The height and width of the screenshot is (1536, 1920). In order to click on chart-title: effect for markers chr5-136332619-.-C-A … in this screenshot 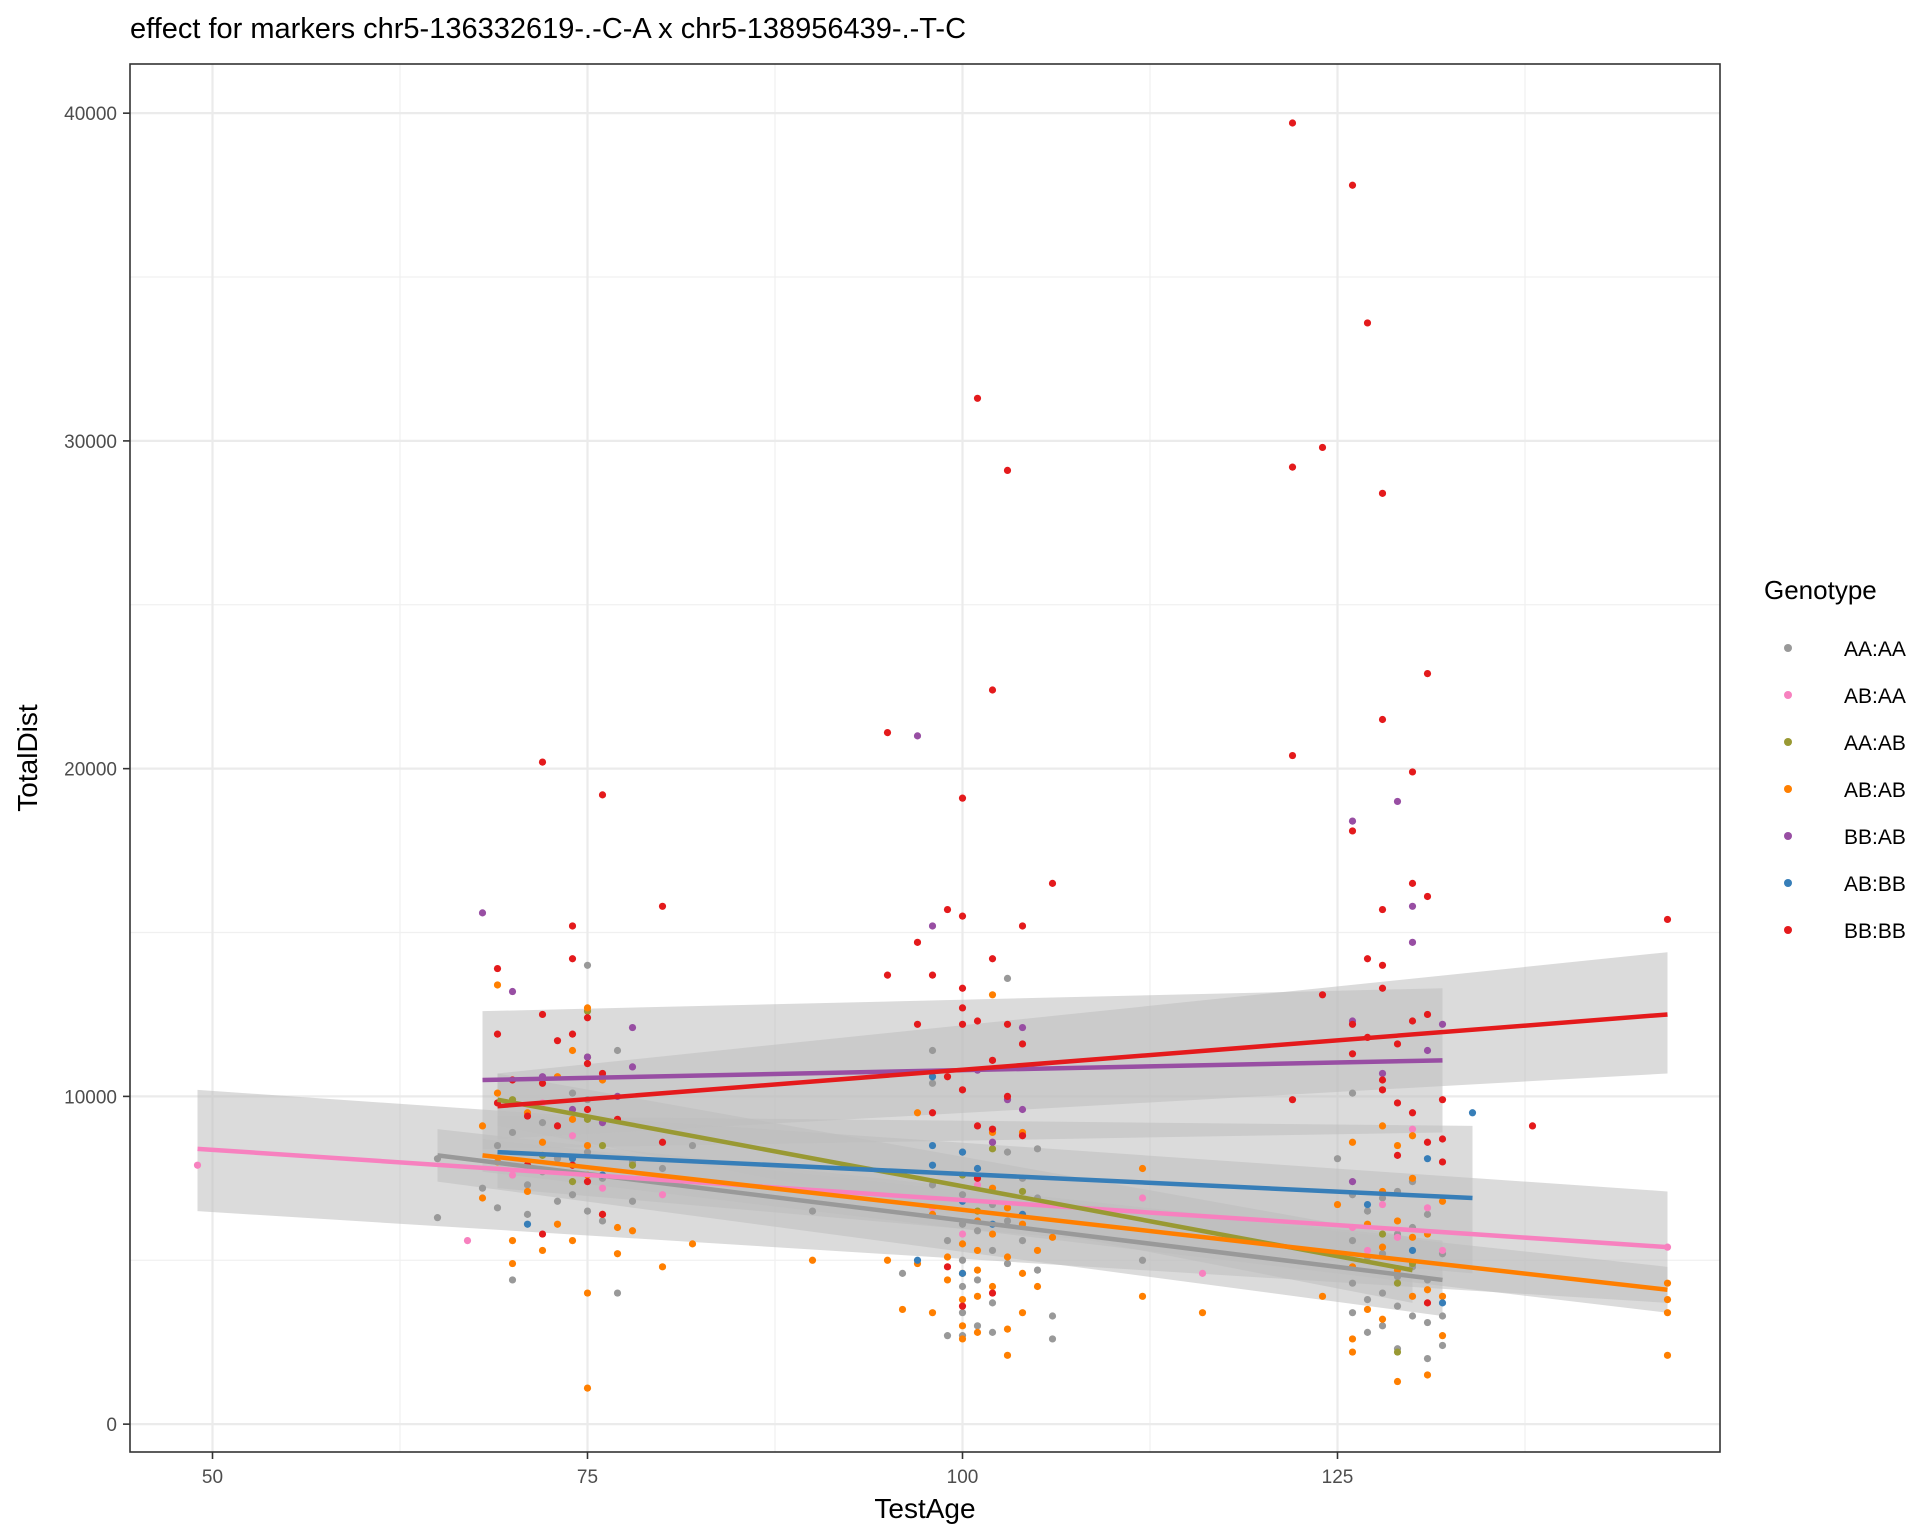, I will do `click(548, 29)`.